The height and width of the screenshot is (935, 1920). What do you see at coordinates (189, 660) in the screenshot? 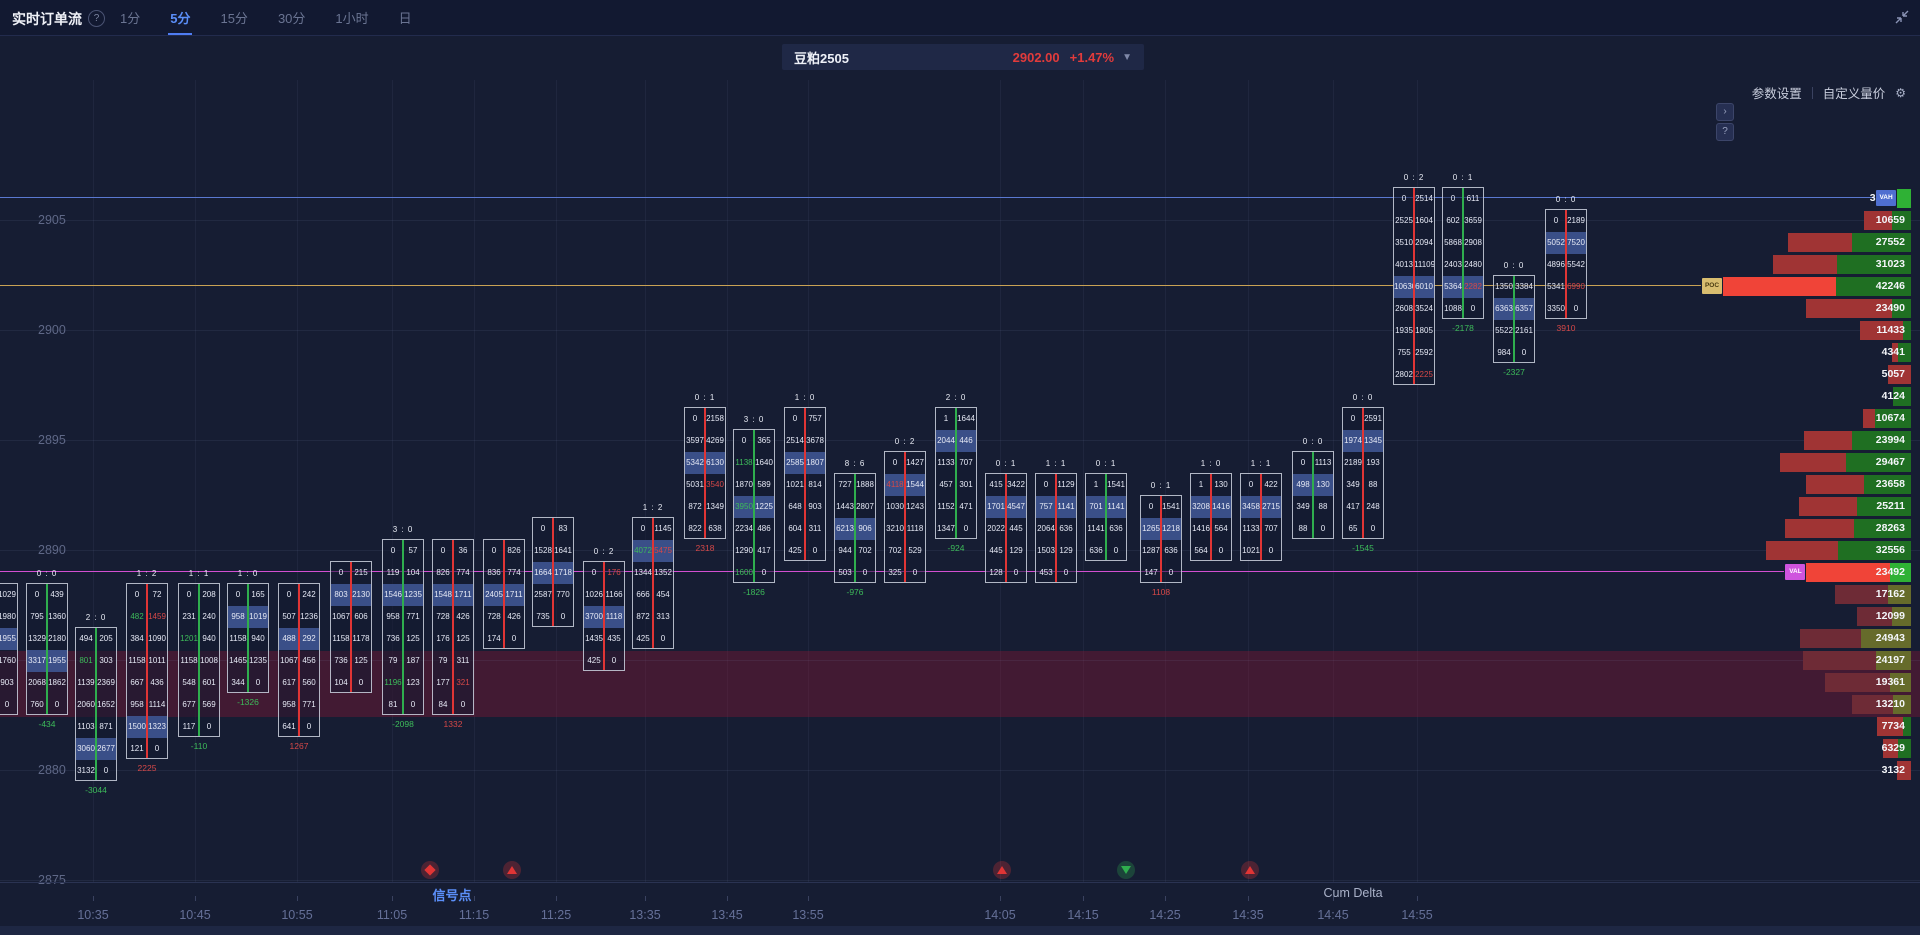
I see `bid-volume-cell: 1158` at bounding box center [189, 660].